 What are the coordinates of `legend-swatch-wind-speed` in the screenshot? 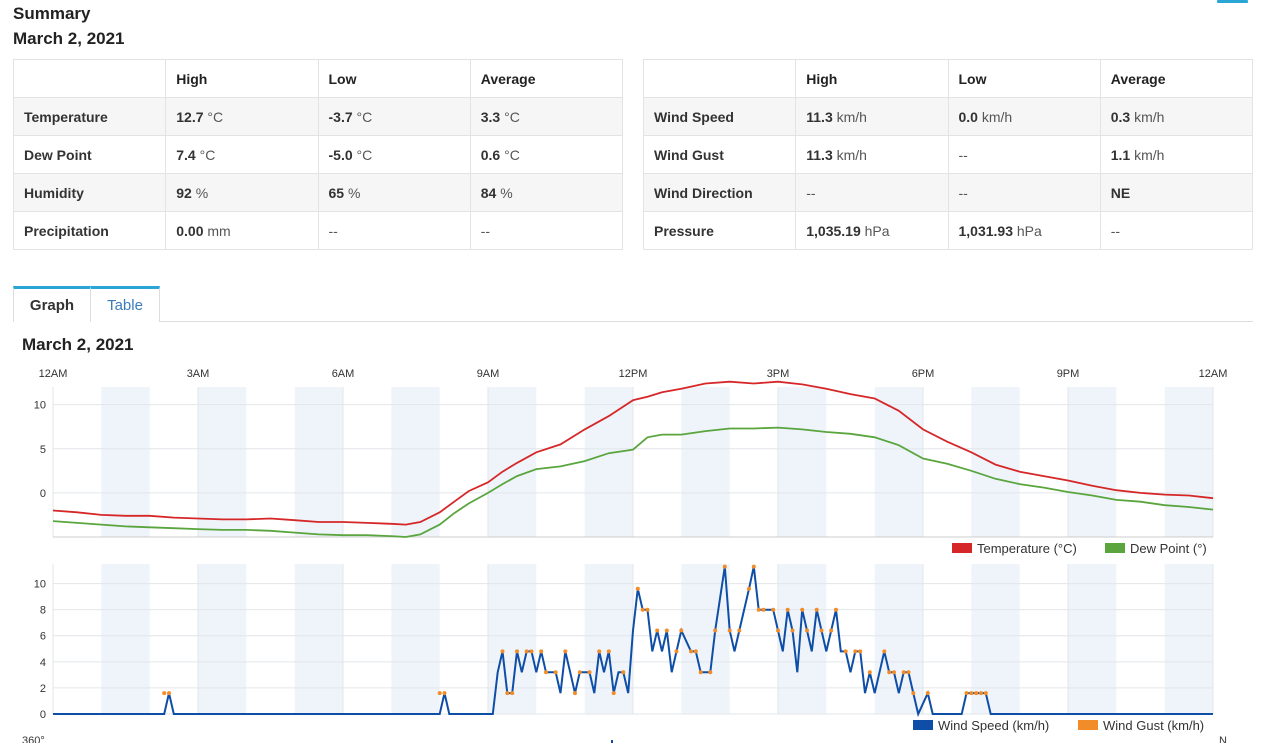 It's located at (923, 725).